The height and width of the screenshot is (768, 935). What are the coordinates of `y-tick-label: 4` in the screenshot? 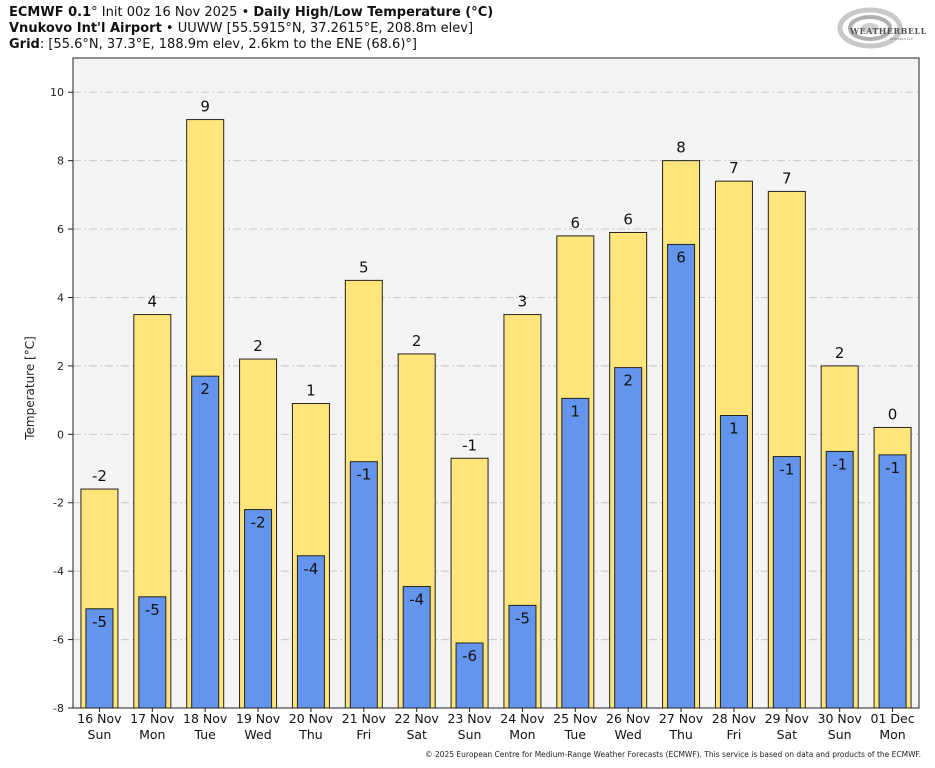 It's located at (60, 297).